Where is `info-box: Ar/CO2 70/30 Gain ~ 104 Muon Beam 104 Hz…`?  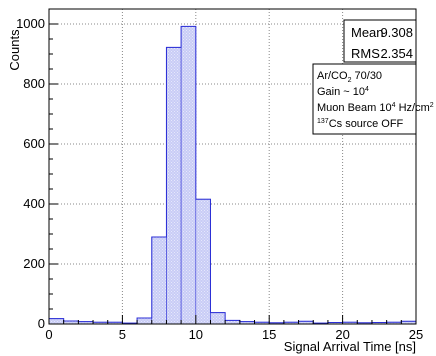 info-box: Ar/CO2 70/30 Gain ~ 104 Muon Beam 104 Hz… is located at coordinates (373, 99).